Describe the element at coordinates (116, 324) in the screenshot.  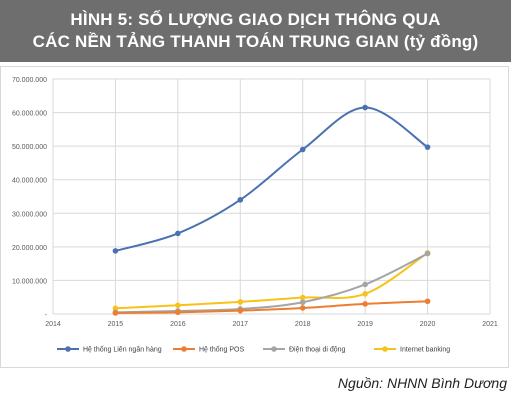
I see `x-tick-label: 2015` at that location.